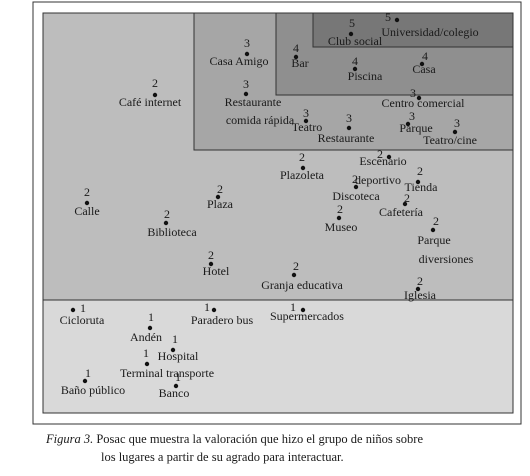 Image resolution: width=530 pixels, height=476 pixels. I want to click on node-label: Casa Amigo, so click(239, 61).